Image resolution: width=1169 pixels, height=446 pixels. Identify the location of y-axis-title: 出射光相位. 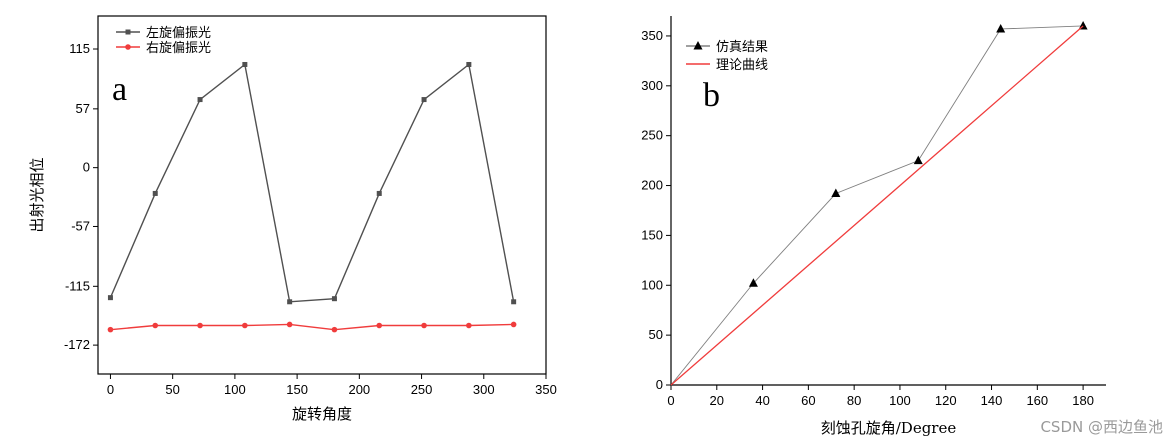
(37, 194).